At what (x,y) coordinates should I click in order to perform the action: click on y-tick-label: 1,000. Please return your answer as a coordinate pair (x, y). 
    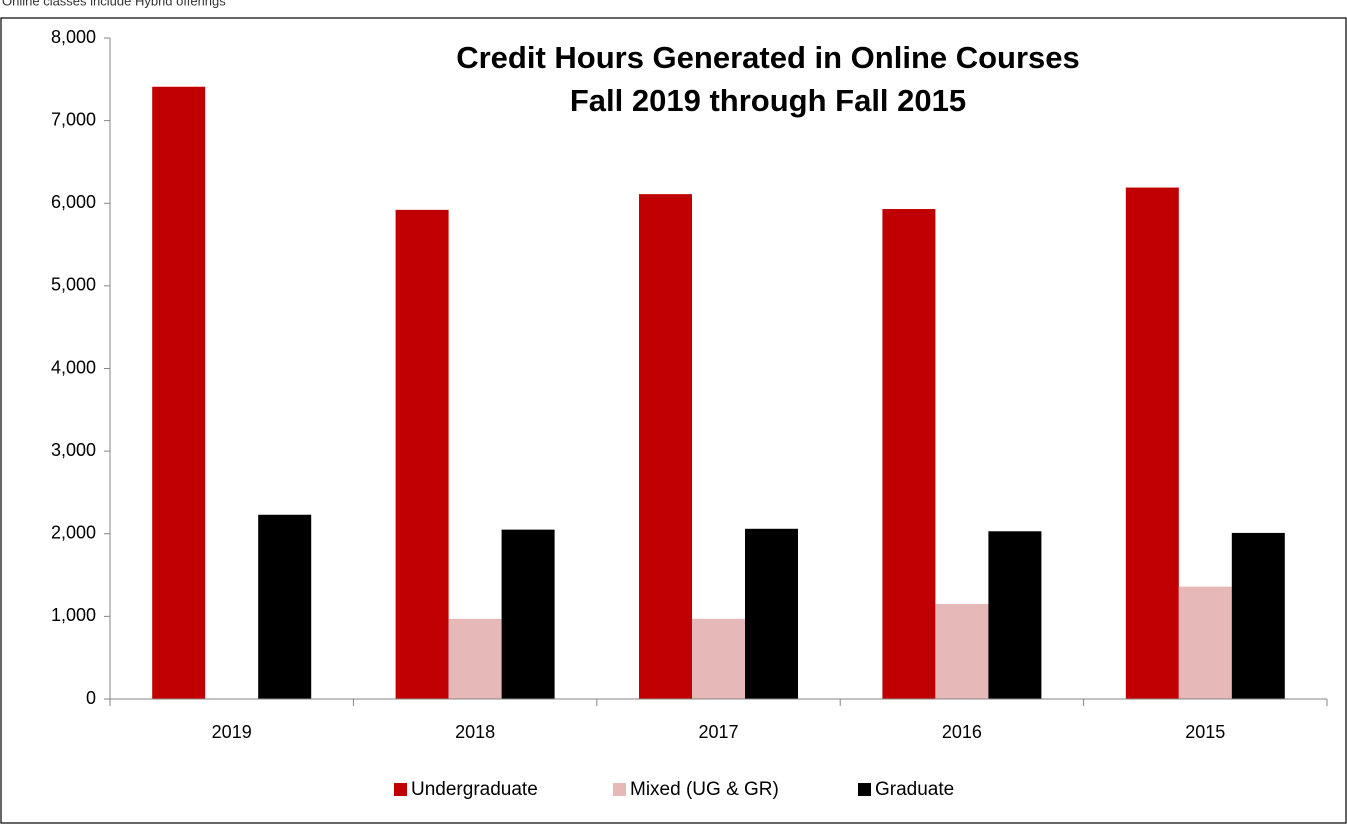
    Looking at the image, I should click on (73, 615).